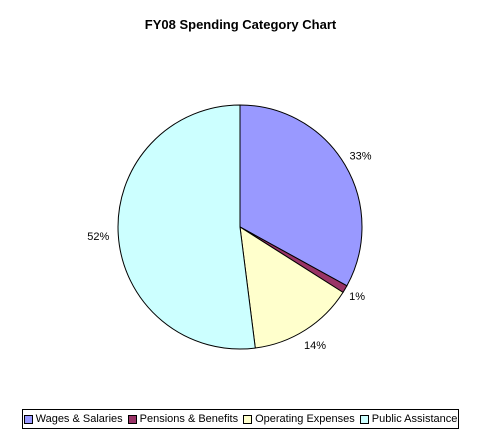 The image size is (481, 440). I want to click on pie-slice-wages-salaries, so click(301, 195).